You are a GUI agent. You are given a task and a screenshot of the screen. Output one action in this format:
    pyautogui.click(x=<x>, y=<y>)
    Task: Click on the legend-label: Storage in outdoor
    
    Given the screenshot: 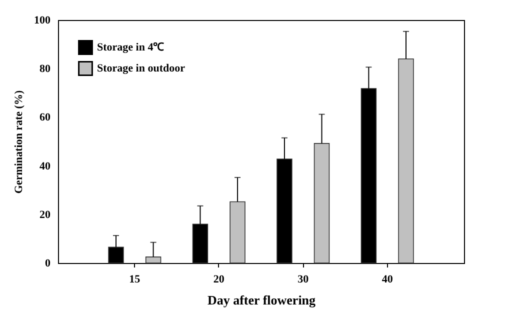 What is the action you would take?
    pyautogui.click(x=141, y=68)
    